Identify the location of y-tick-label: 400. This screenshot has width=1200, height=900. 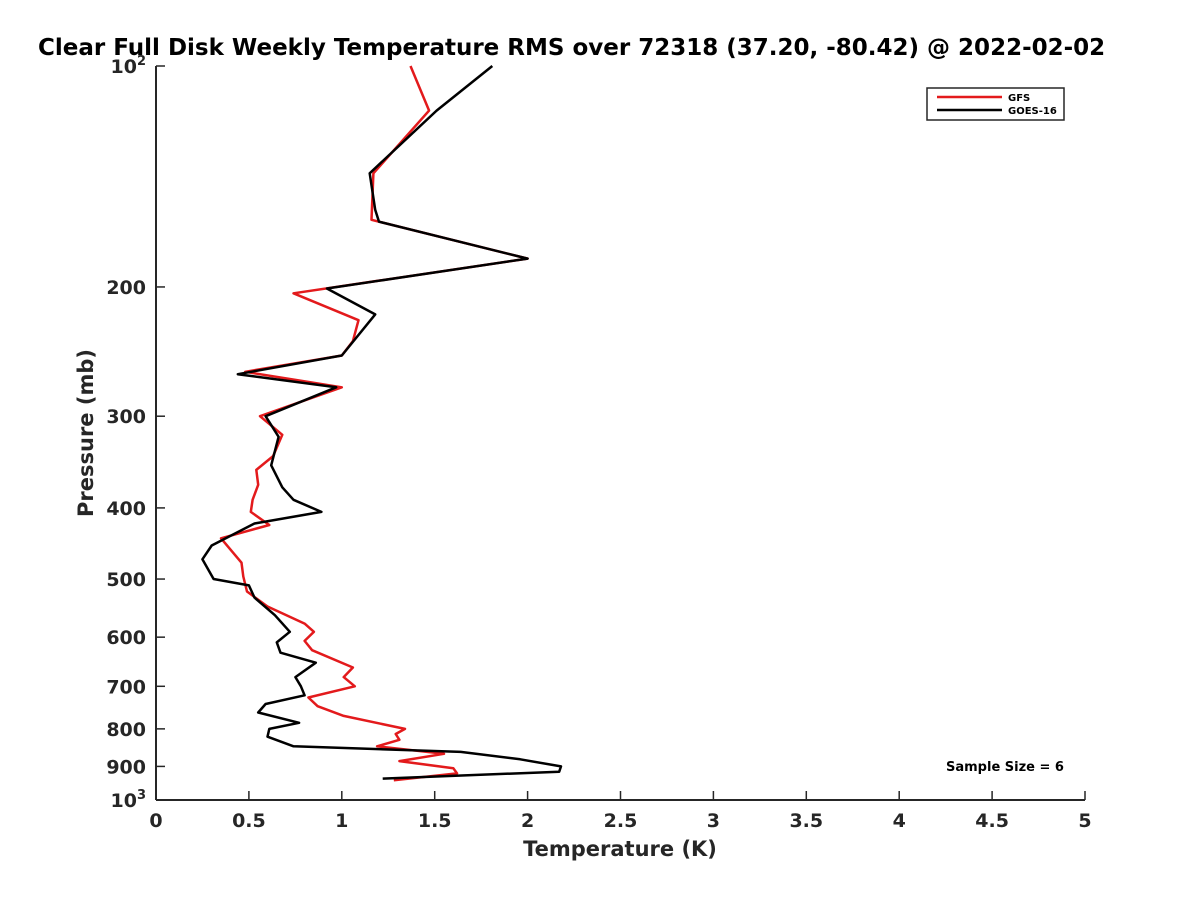
(126, 509).